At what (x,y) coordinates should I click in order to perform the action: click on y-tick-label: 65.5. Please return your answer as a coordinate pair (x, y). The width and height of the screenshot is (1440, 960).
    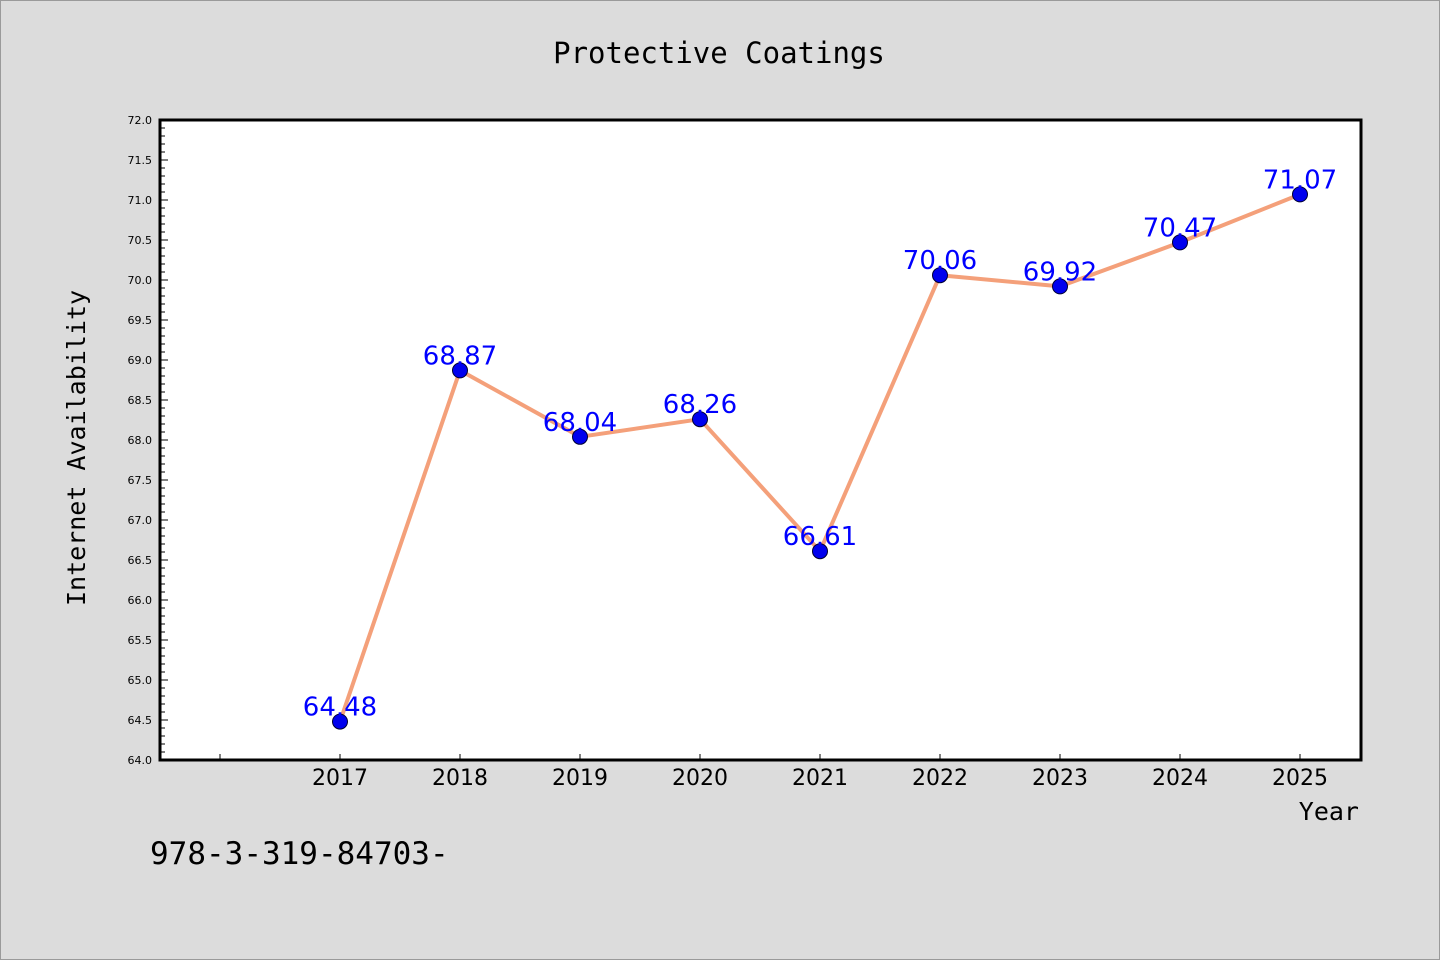
    Looking at the image, I should click on (140, 640).